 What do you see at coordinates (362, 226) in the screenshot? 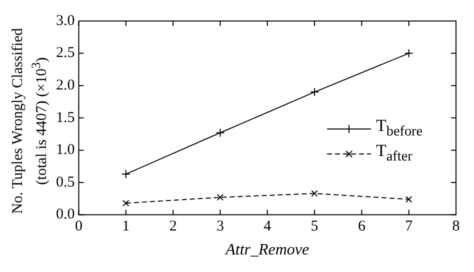
I see `x-tick-label: 6` at bounding box center [362, 226].